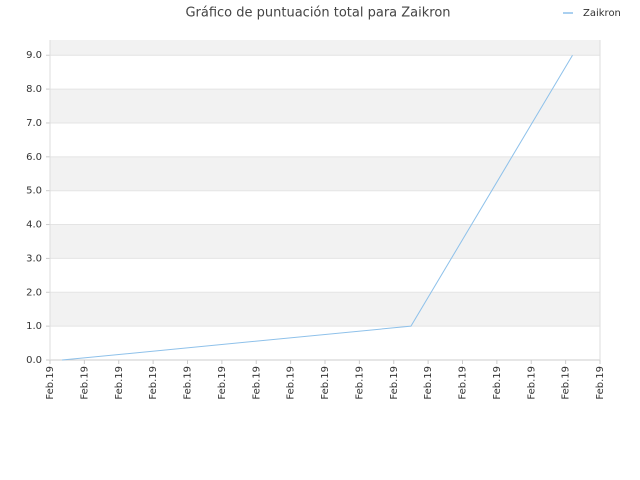 The height and width of the screenshot is (480, 640). I want to click on chart-title: Gráfico de puntuación total para Zaikron, so click(317, 13).